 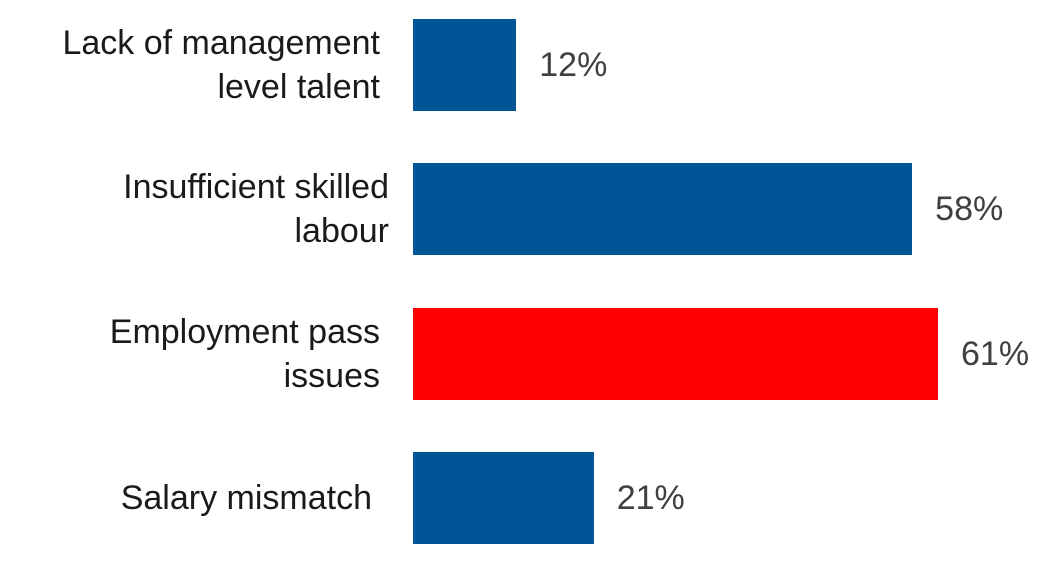 What do you see at coordinates (244, 354) in the screenshot?
I see `category-label-3: Employment pass issues` at bounding box center [244, 354].